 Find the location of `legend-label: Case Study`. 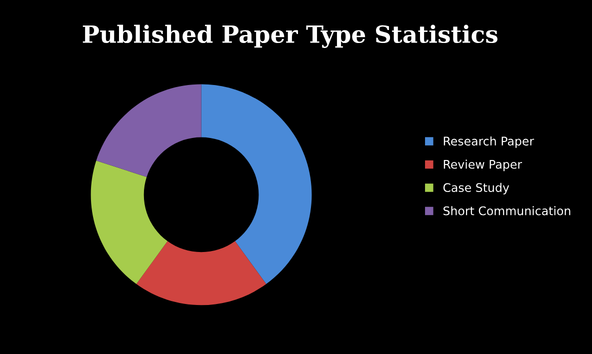

legend-label: Case Study is located at coordinates (476, 188).